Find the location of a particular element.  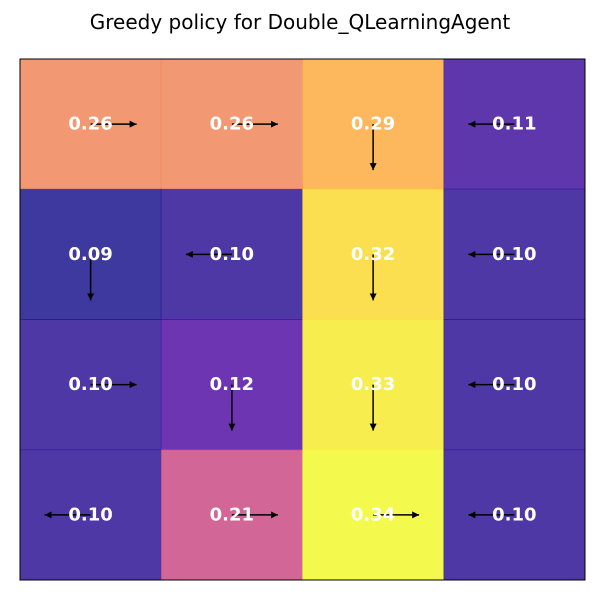

value-label-r1-c1: 0.10 is located at coordinates (232, 254).